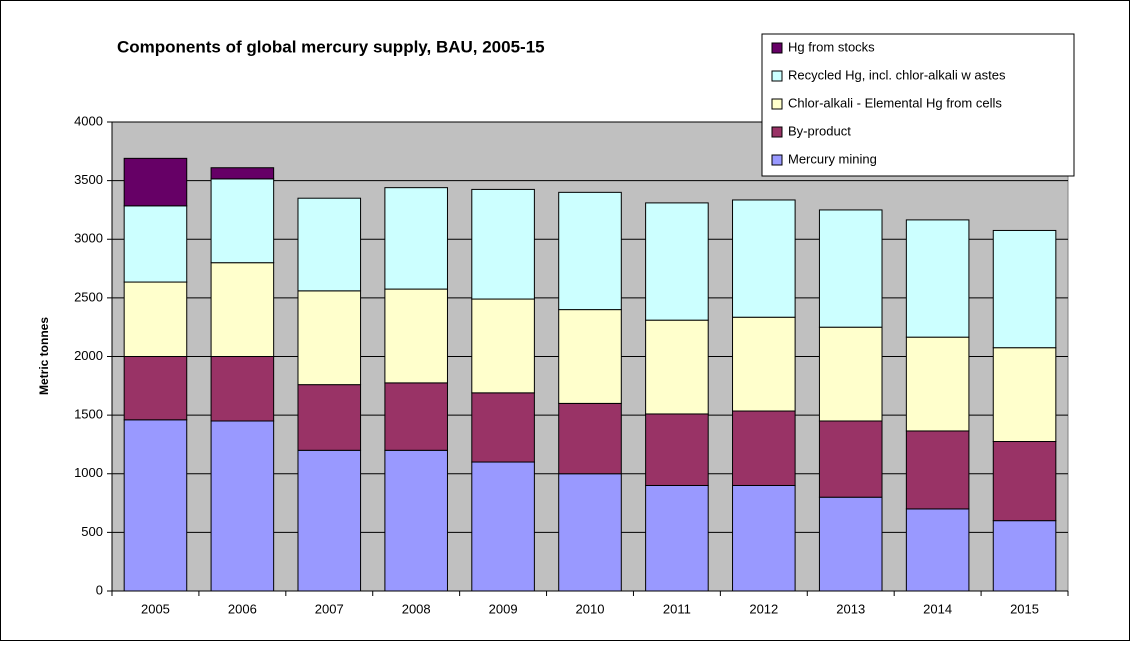 The width and height of the screenshot is (1130, 646). I want to click on x-tick-label: 2014, so click(937, 608).